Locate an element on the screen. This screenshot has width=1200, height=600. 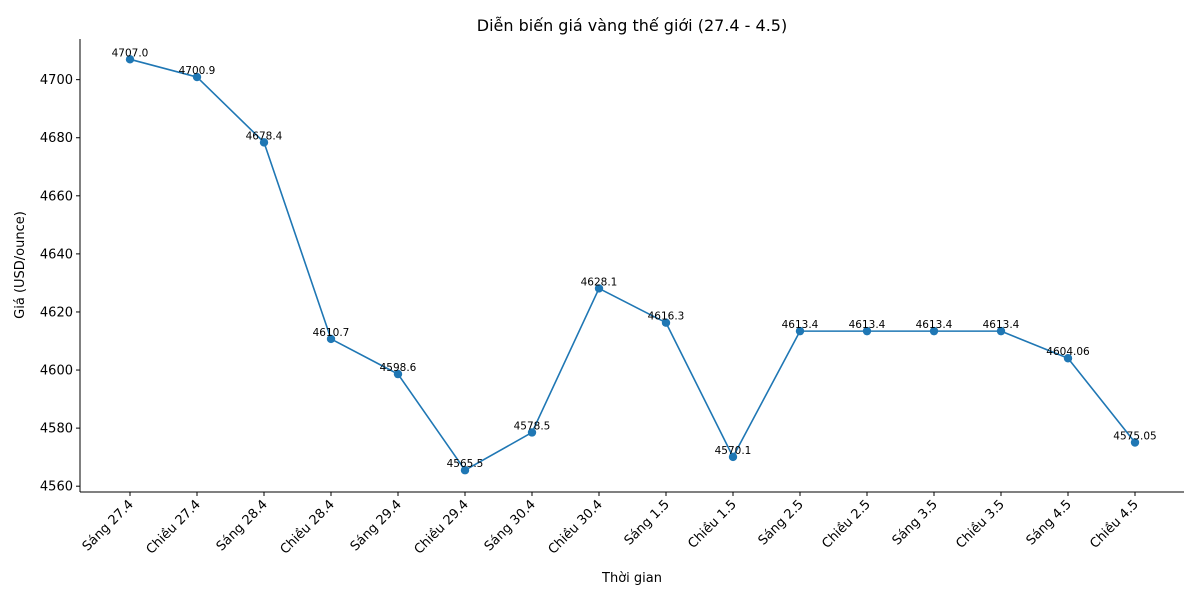
data-label: 4610.7 is located at coordinates (331, 333).